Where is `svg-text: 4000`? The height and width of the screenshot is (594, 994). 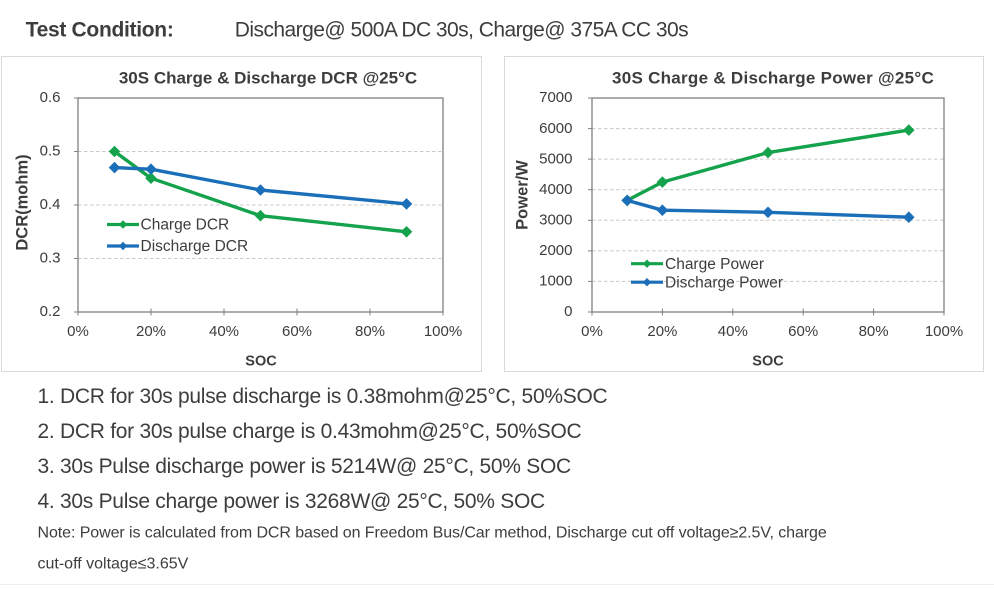 svg-text: 4000 is located at coordinates (555, 189).